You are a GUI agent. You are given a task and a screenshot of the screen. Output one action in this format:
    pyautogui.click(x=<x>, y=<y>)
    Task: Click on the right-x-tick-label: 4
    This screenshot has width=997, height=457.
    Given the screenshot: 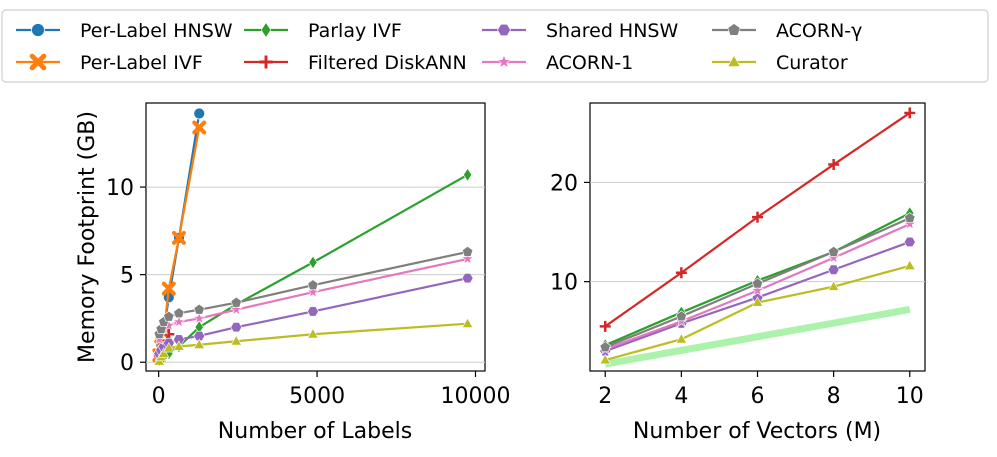 What is the action you would take?
    pyautogui.click(x=681, y=396)
    